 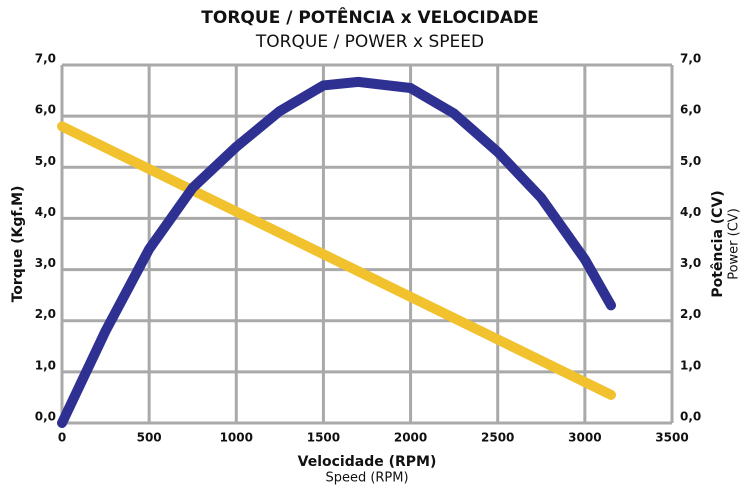 I want to click on y-tick-label: 0,0, so click(x=45, y=417).